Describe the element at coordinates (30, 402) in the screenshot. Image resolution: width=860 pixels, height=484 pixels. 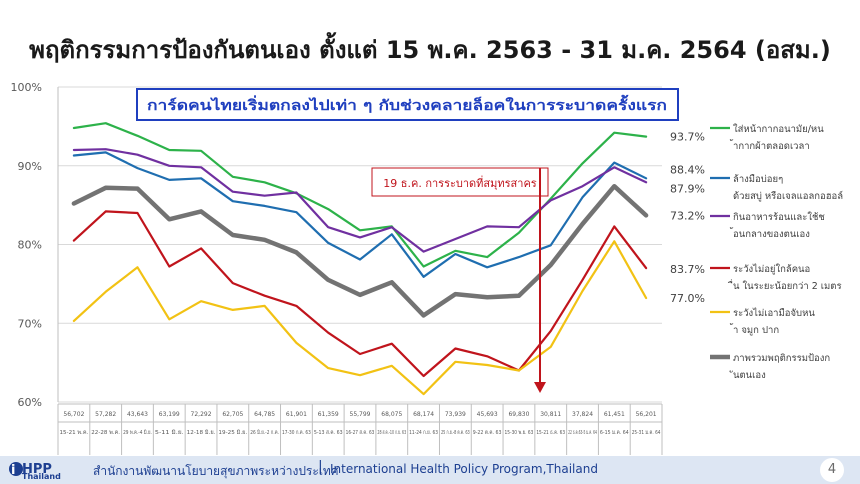
I see `y-tick-label: 60%` at that location.